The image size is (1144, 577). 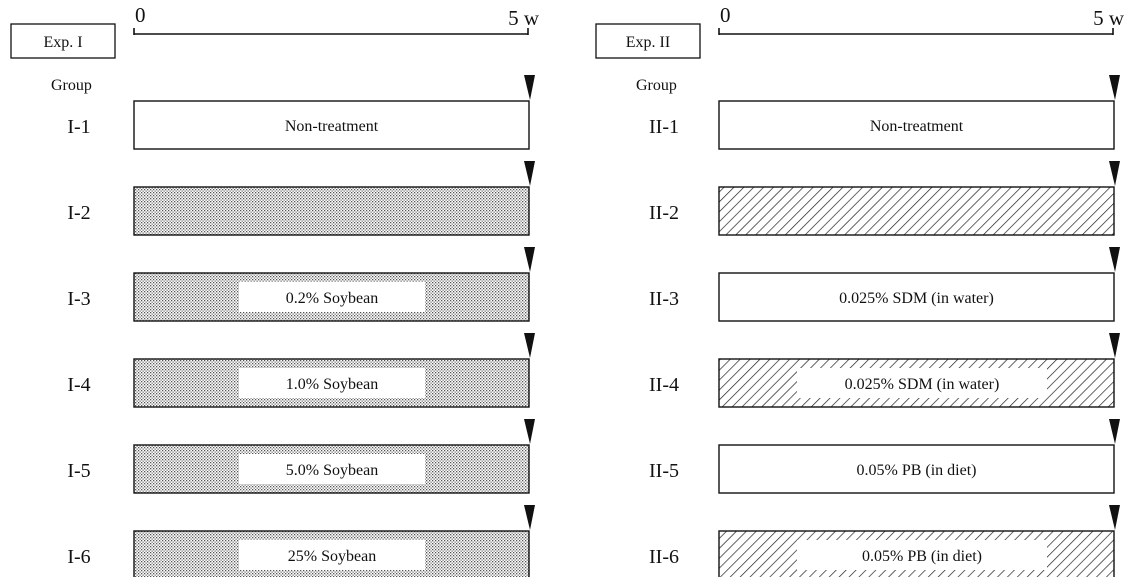 I want to click on group-row: I-4 1.0% Soybean, so click(x=301, y=370).